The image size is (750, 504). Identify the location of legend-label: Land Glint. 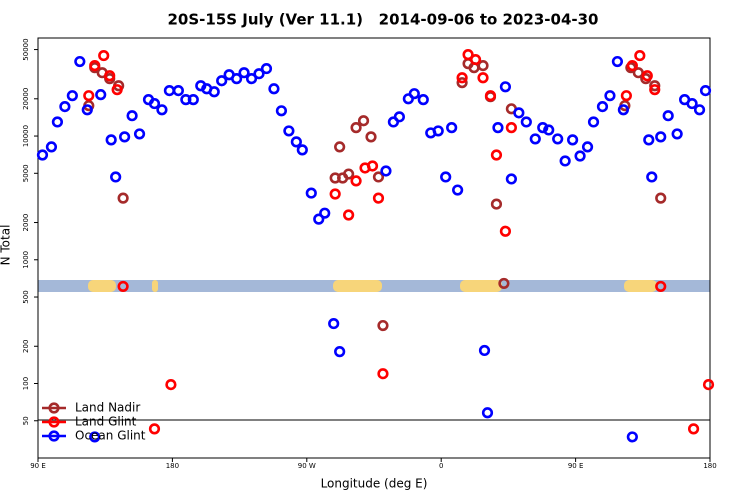
(106, 422).